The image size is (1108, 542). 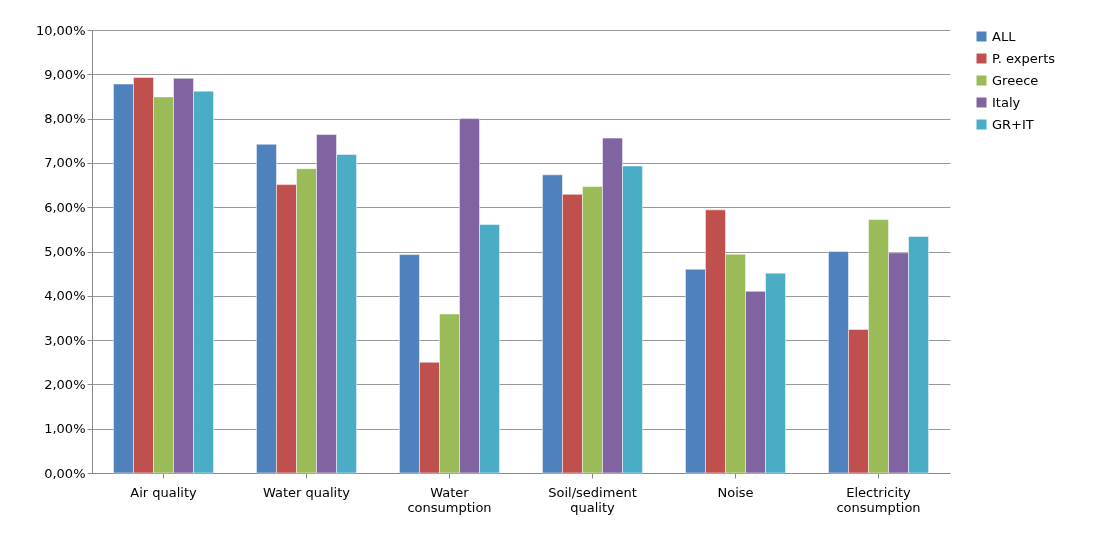 I want to click on x-tick-label: Water consumption, so click(x=449, y=499).